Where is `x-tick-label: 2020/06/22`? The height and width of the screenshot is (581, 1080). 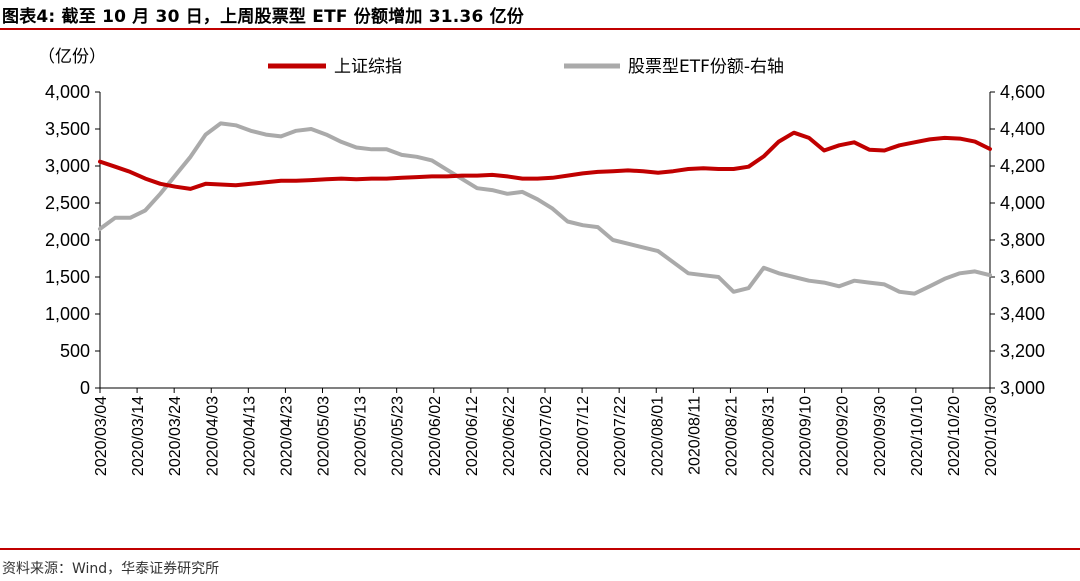 x-tick-label: 2020/06/22 is located at coordinates (509, 436).